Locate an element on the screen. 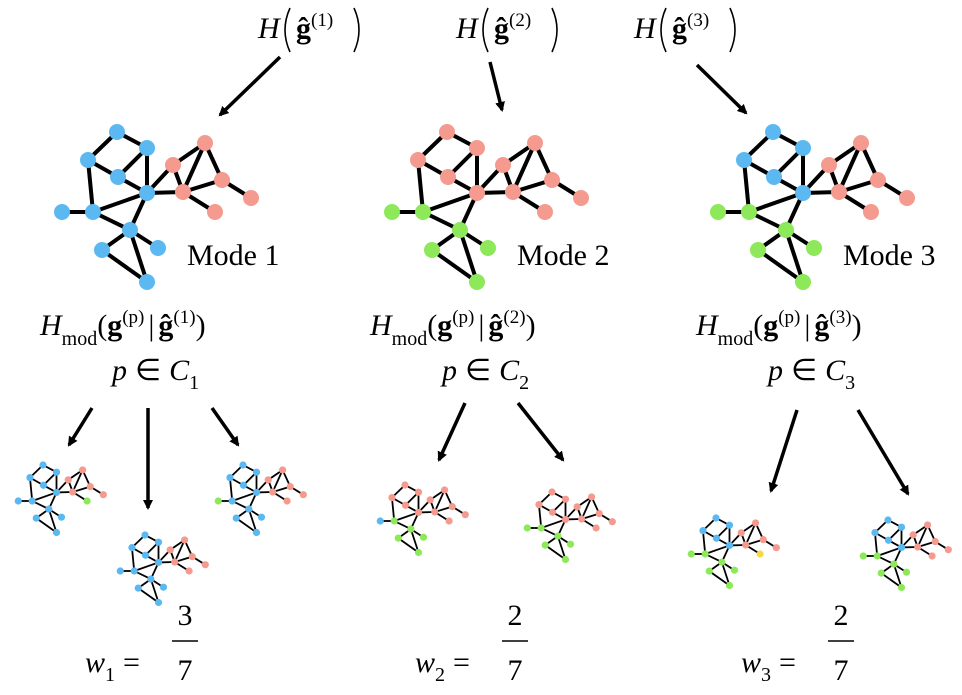  conditional-entropy: Hmod(g(p) | ĝ(2)) is located at coordinates (452, 328).